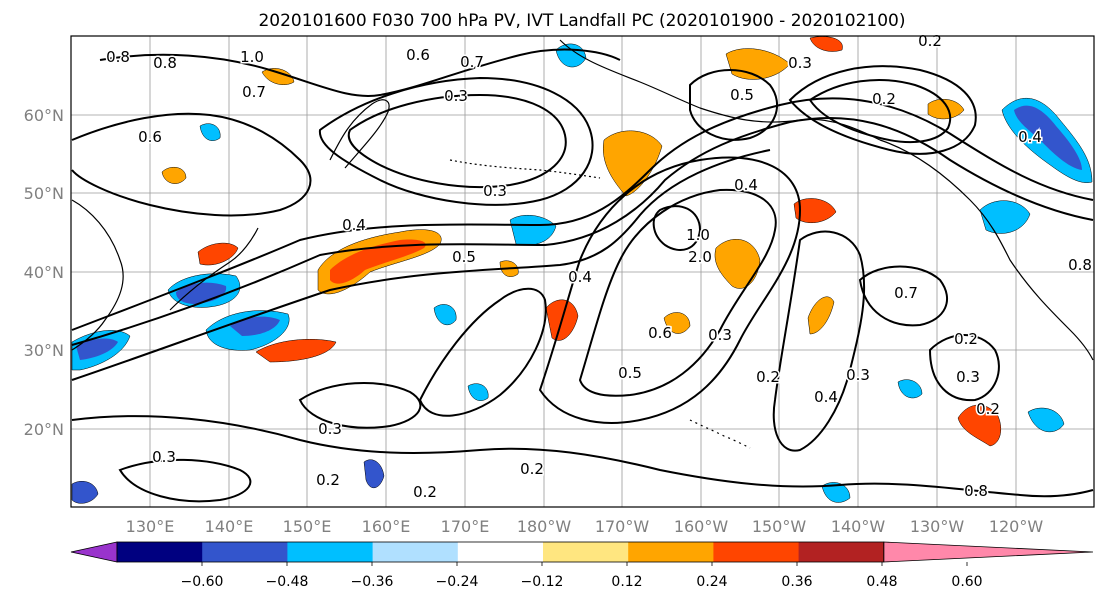 This screenshot has width=1105, height=601. I want to click on negative-anomaly-patch-hawaii-east, so click(1046, 420).